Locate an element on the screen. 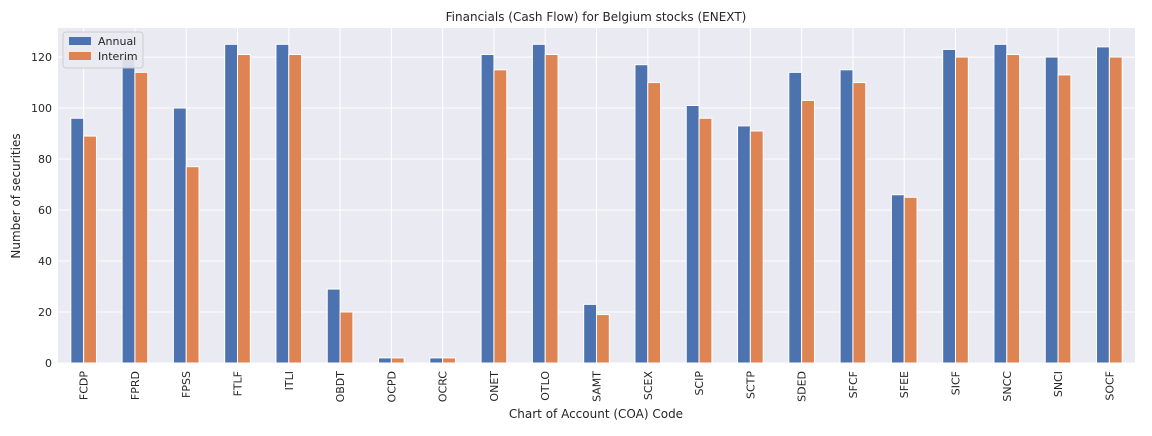 Image resolution: width=1152 pixels, height=436 pixels. bar-annual-sctp is located at coordinates (744, 244).